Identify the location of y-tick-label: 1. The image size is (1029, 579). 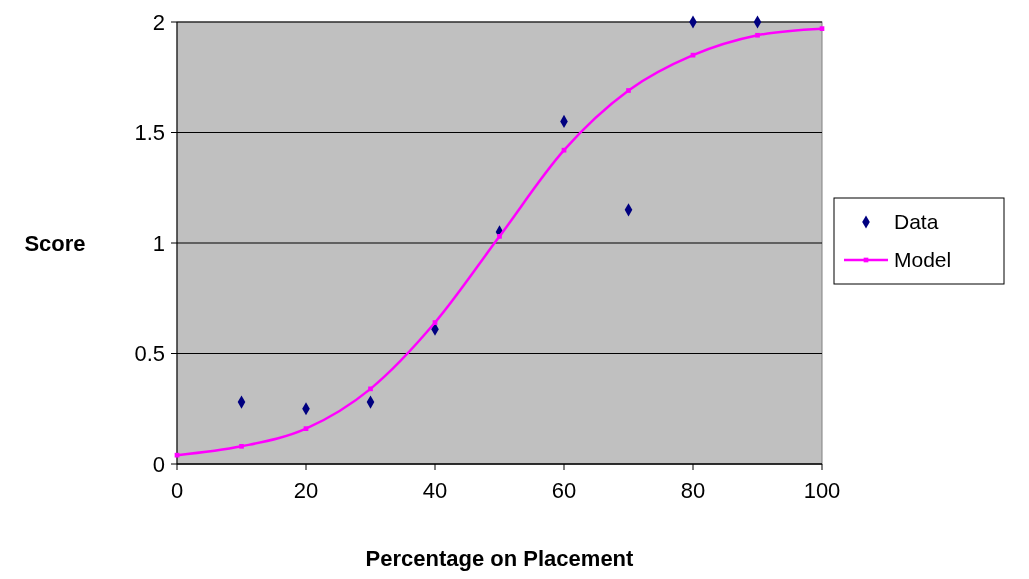
(158, 243).